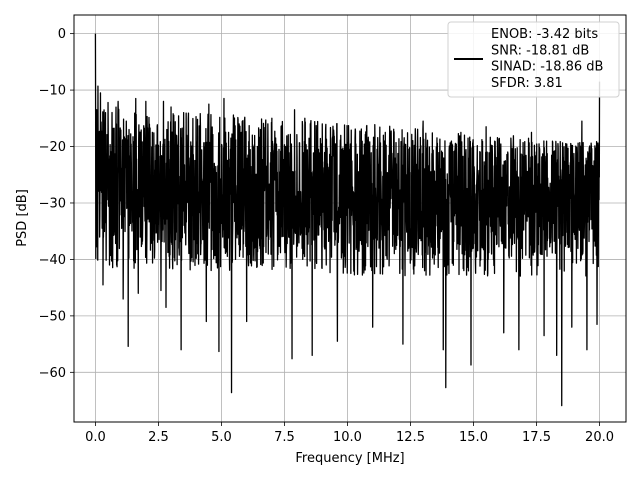 This screenshot has width=640, height=480. What do you see at coordinates (284, 437) in the screenshot?
I see `x-tick-label: 7.5` at bounding box center [284, 437].